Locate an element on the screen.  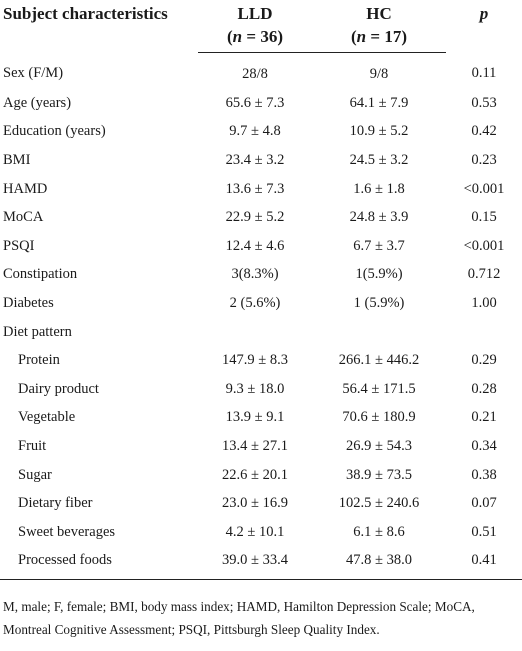
header-hc-n-value: = 17) is located at coordinates (386, 36).